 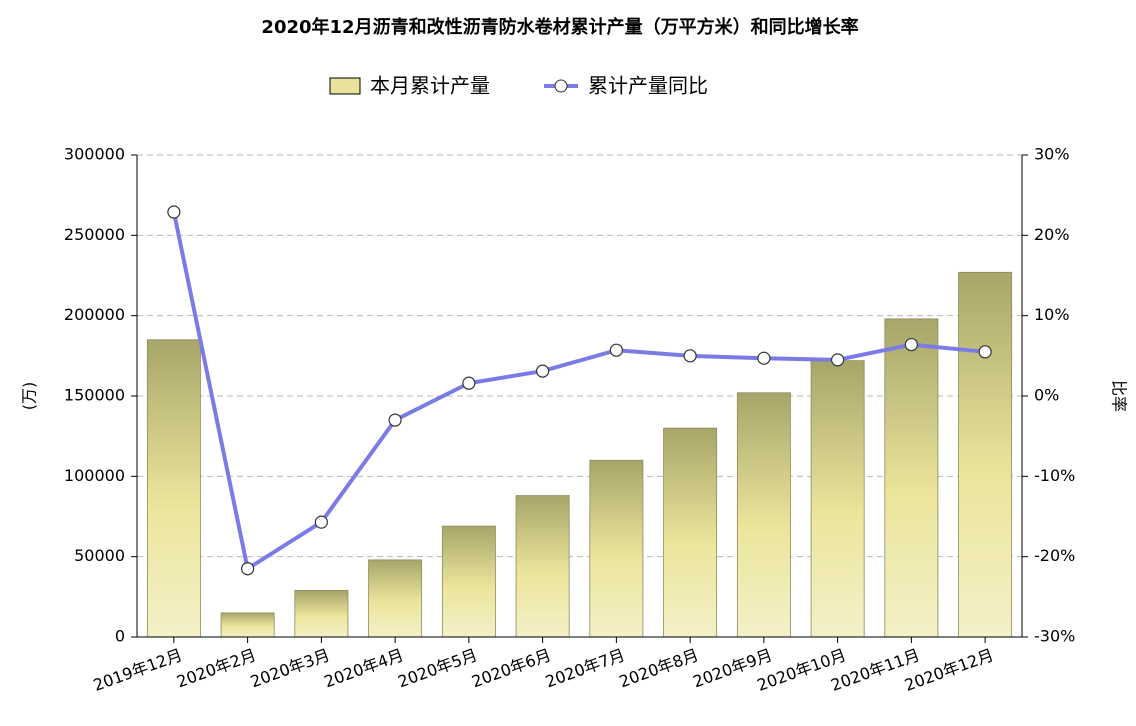 I want to click on y-tick-label: 100000, so click(x=94, y=475).